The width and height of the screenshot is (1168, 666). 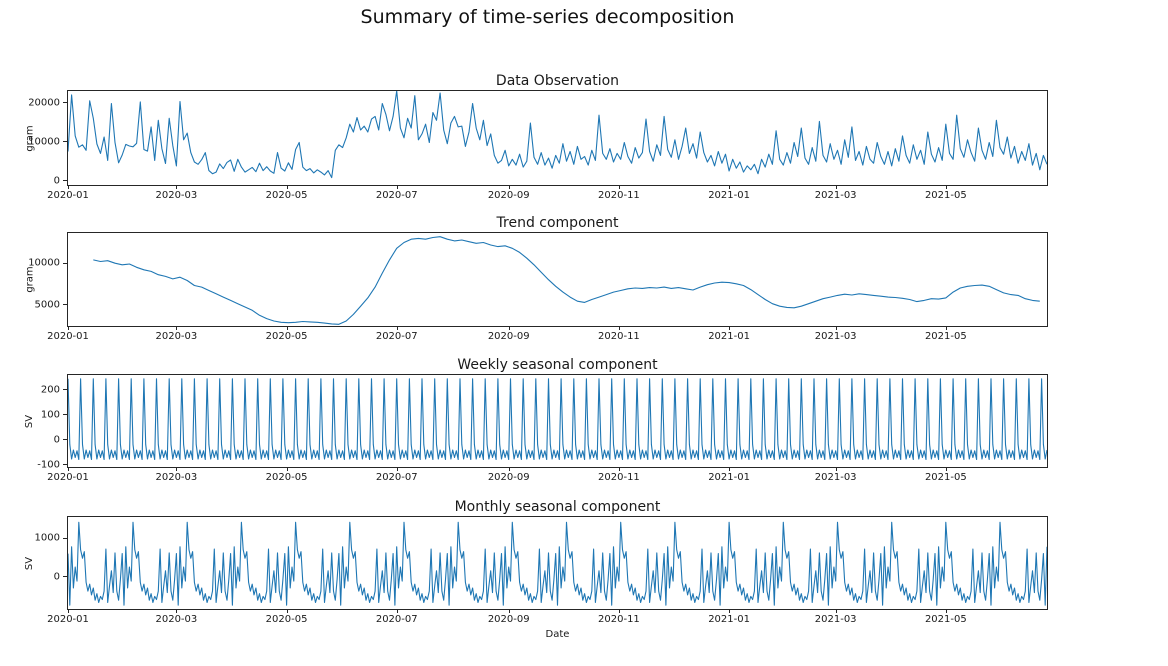 What do you see at coordinates (30, 563) in the screenshot?
I see `y-axis-label-monthly: SV` at bounding box center [30, 563].